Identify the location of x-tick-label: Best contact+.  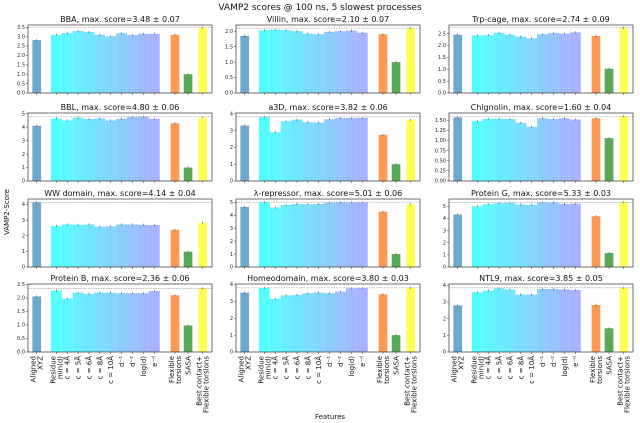
(408, 381).